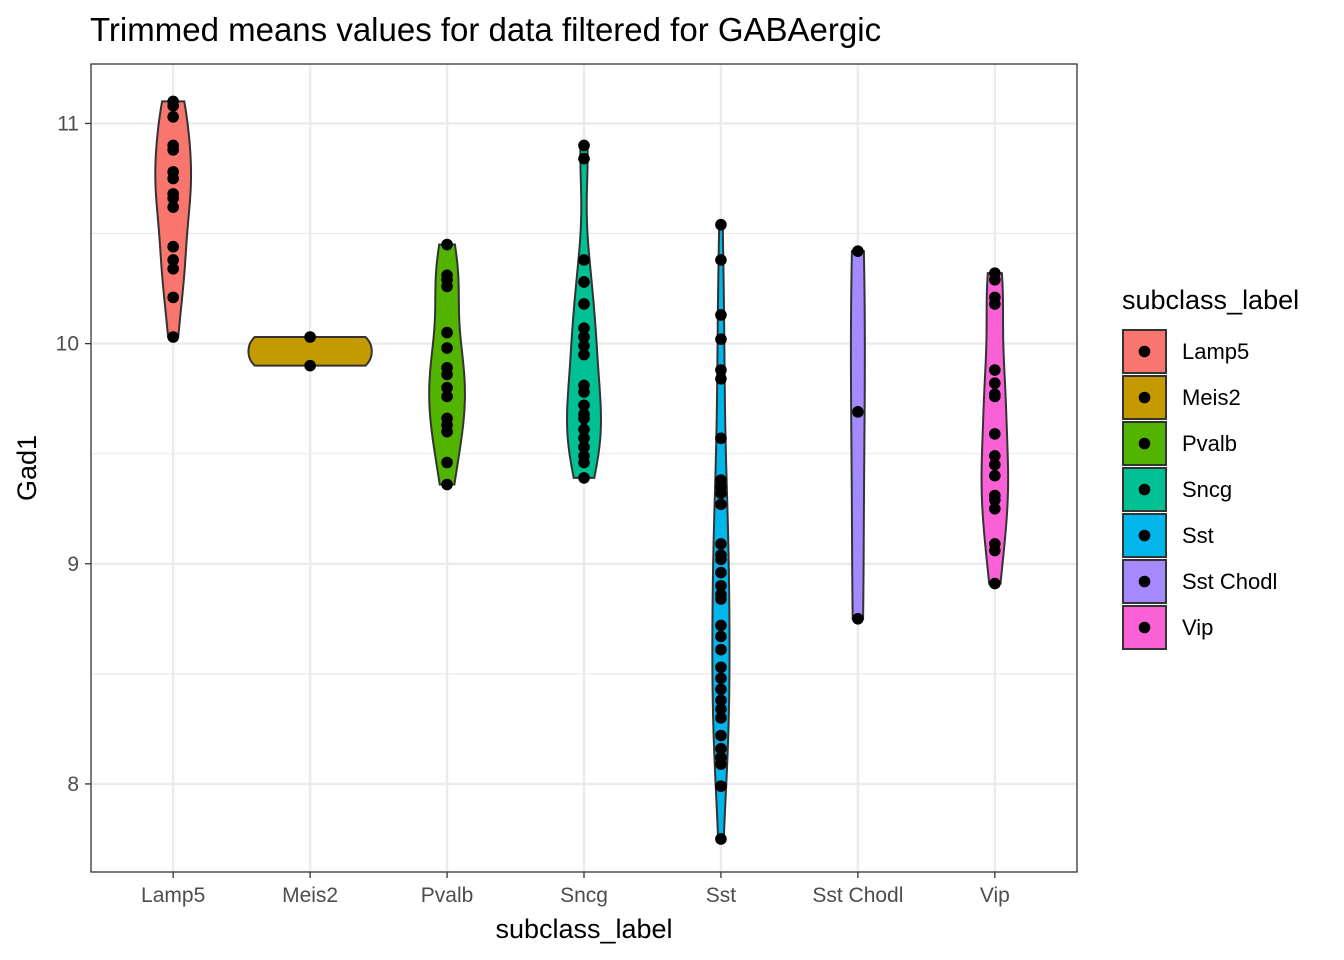 This screenshot has width=1344, height=960. I want to click on legend-label: Meis2, so click(1211, 397).